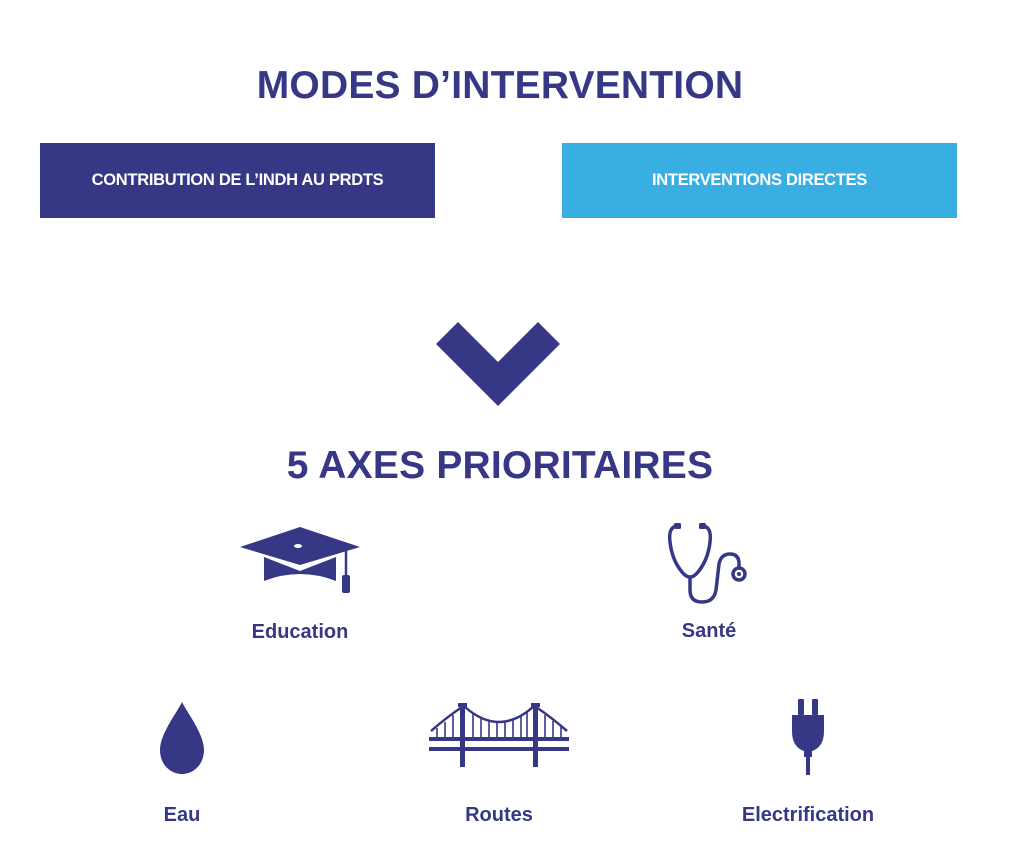 This screenshot has width=1024, height=855. I want to click on axis-sante: Santé, so click(709, 582).